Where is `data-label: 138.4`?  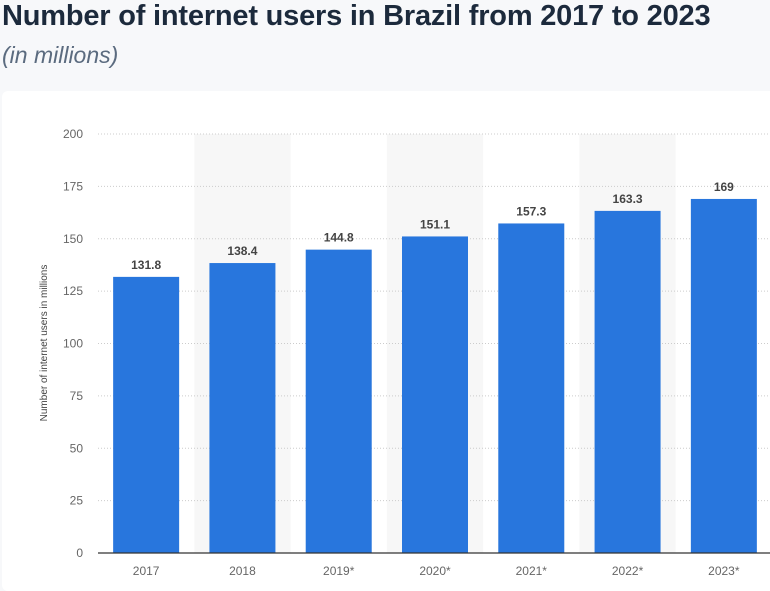 data-label: 138.4 is located at coordinates (242, 251).